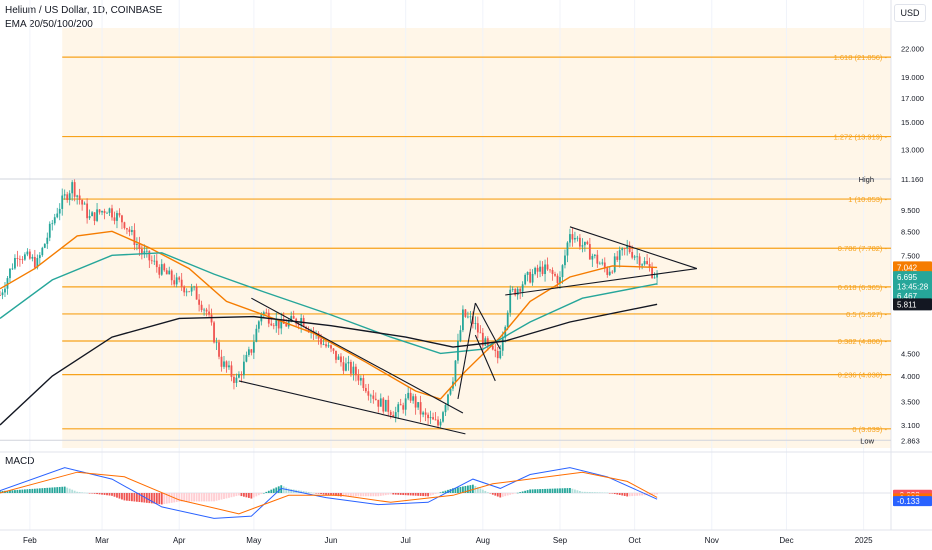 Image resolution: width=932 pixels, height=550 pixels. What do you see at coordinates (863, 375) in the screenshot?
I see `fib-label-0.236: 0.236 (4.030) -` at bounding box center [863, 375].